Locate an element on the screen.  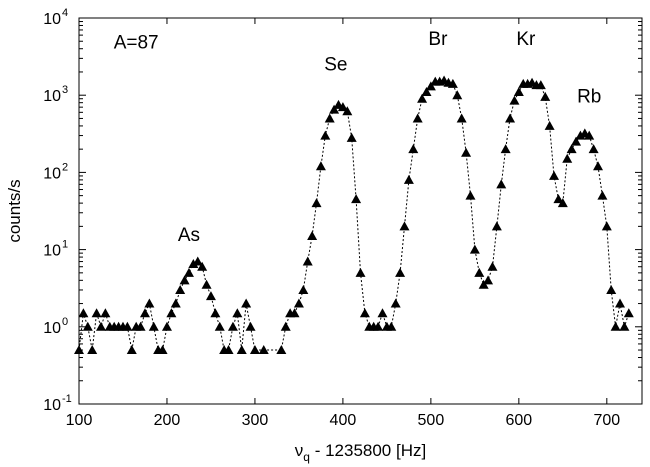
y-tick-exponent: 2 is located at coordinates (65, 167).